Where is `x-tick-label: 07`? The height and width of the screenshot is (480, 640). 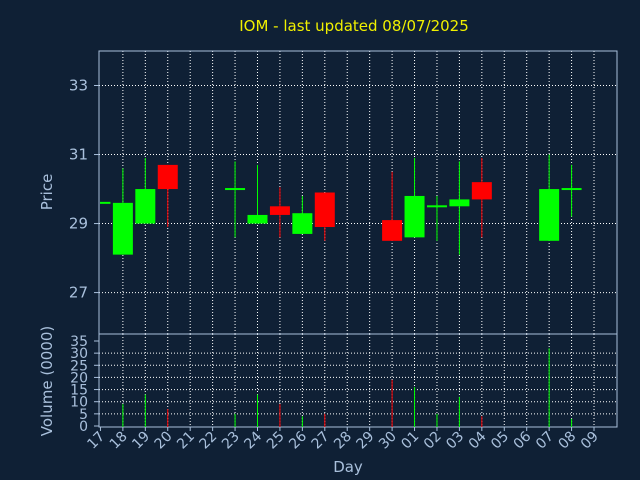 x-tick-label: 07 is located at coordinates (545, 441).